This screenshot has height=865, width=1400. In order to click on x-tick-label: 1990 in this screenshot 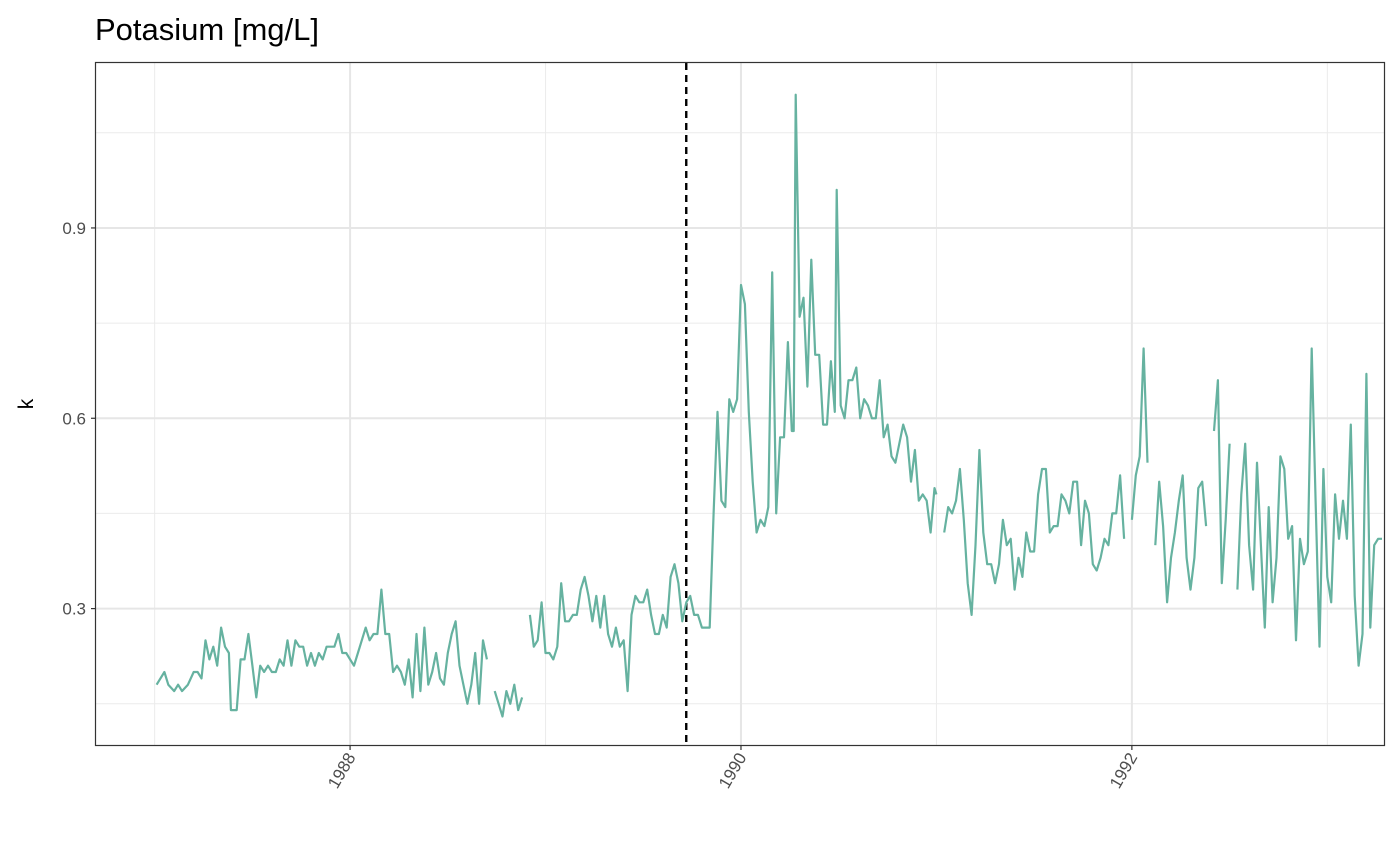, I will do `click(732, 771)`.